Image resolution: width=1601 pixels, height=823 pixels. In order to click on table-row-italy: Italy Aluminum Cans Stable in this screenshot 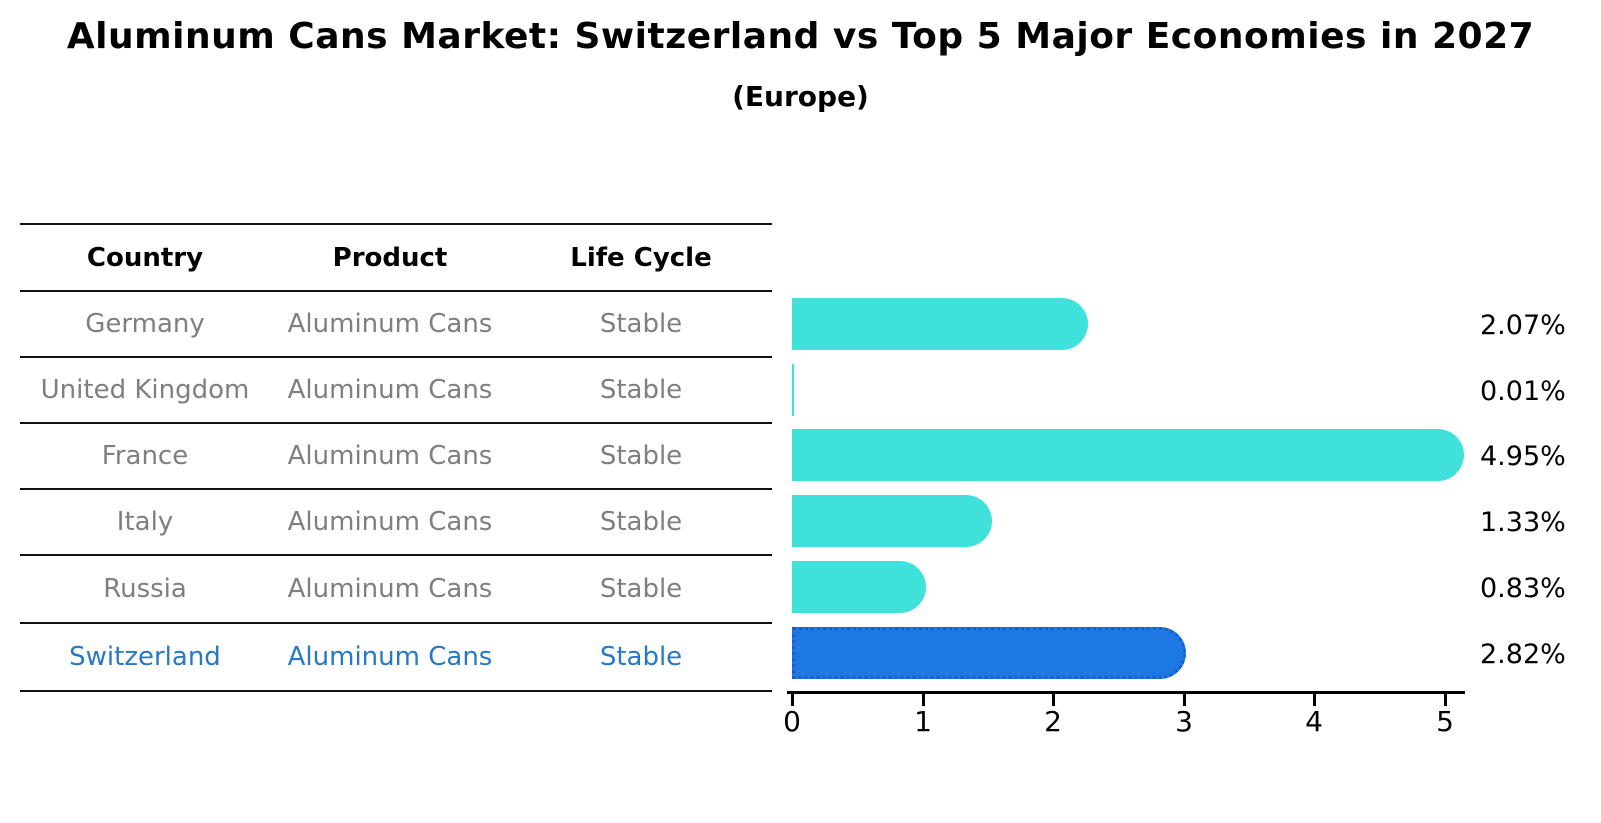, I will do `click(396, 521)`.